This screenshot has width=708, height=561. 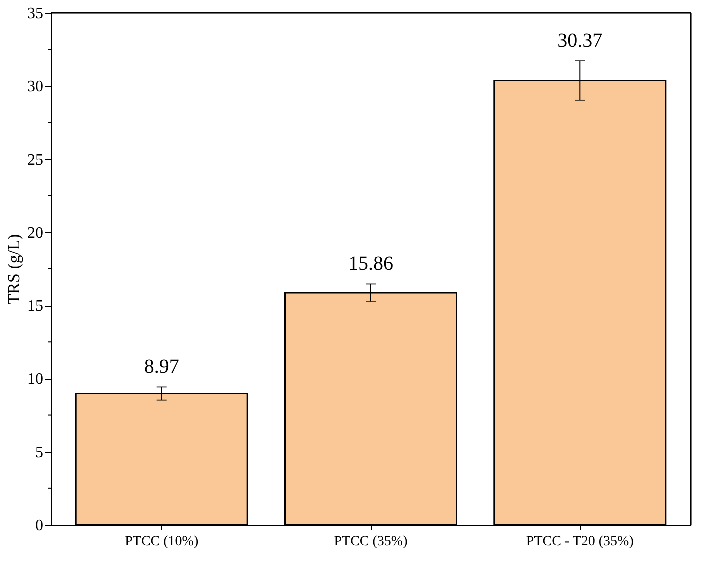 I want to click on y-tick-label: 0, so click(x=40, y=526).